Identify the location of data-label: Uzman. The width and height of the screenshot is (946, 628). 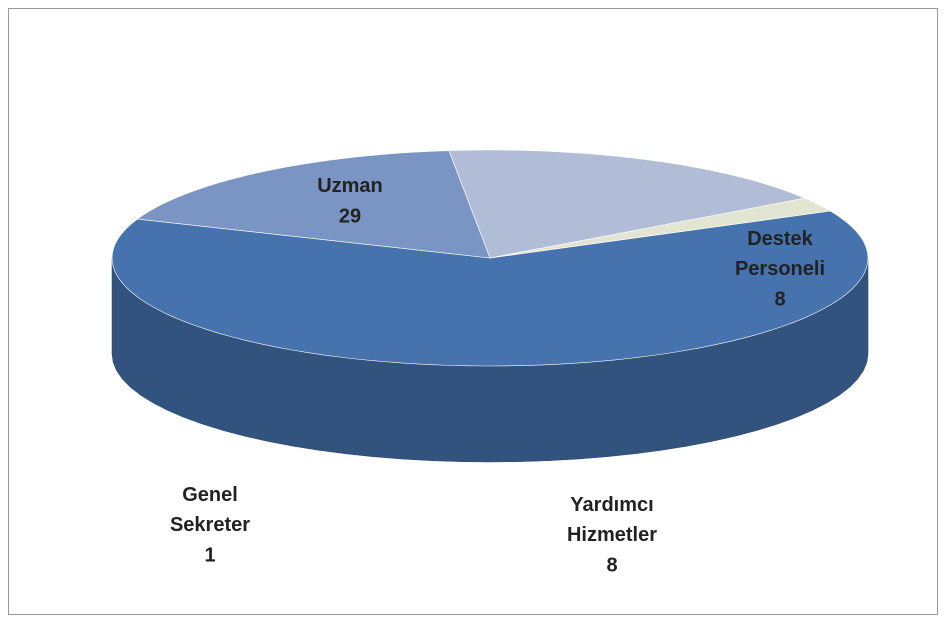
(350, 186).